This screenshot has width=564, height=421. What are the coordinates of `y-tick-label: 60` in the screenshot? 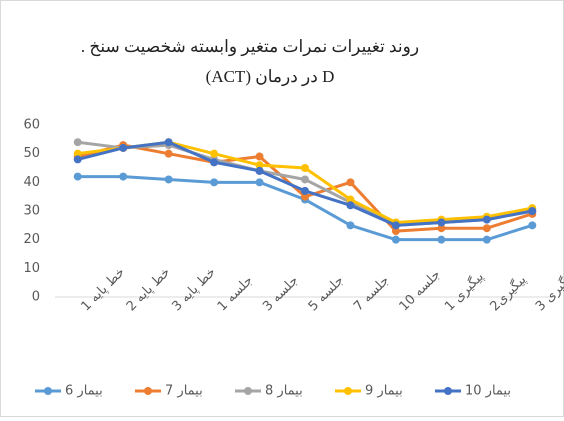 It's located at (31, 125).